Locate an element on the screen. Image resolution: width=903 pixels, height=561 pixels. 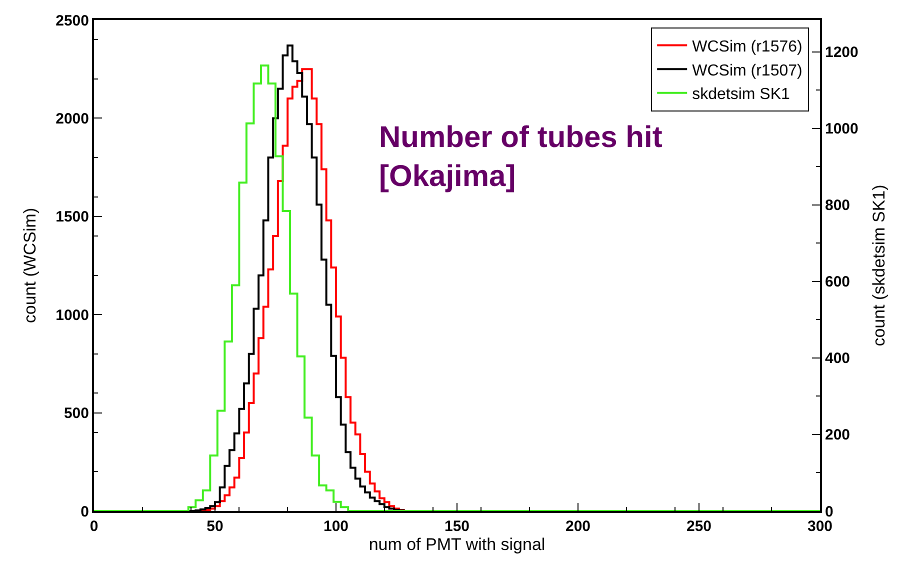
x-tick-label: 150 is located at coordinates (457, 526).